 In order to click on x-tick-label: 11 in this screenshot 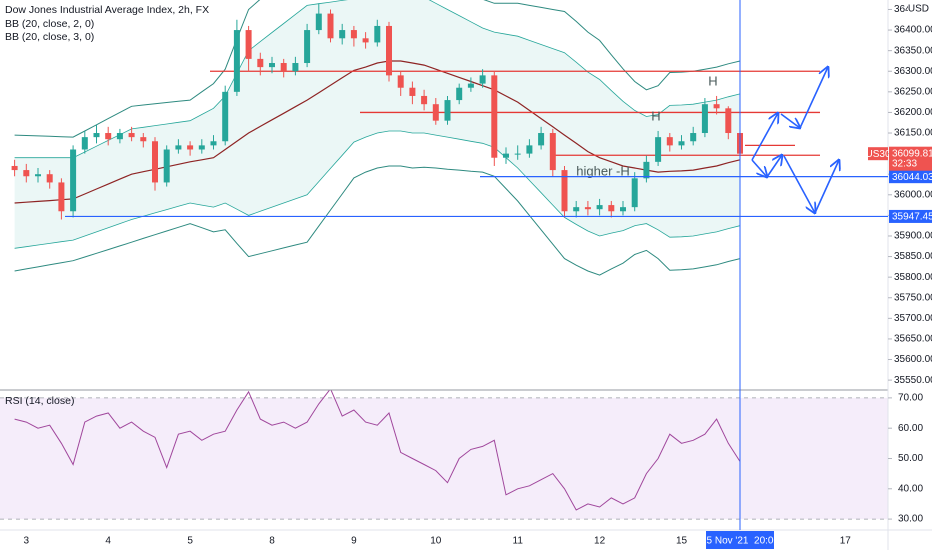, I will do `click(518, 541)`.